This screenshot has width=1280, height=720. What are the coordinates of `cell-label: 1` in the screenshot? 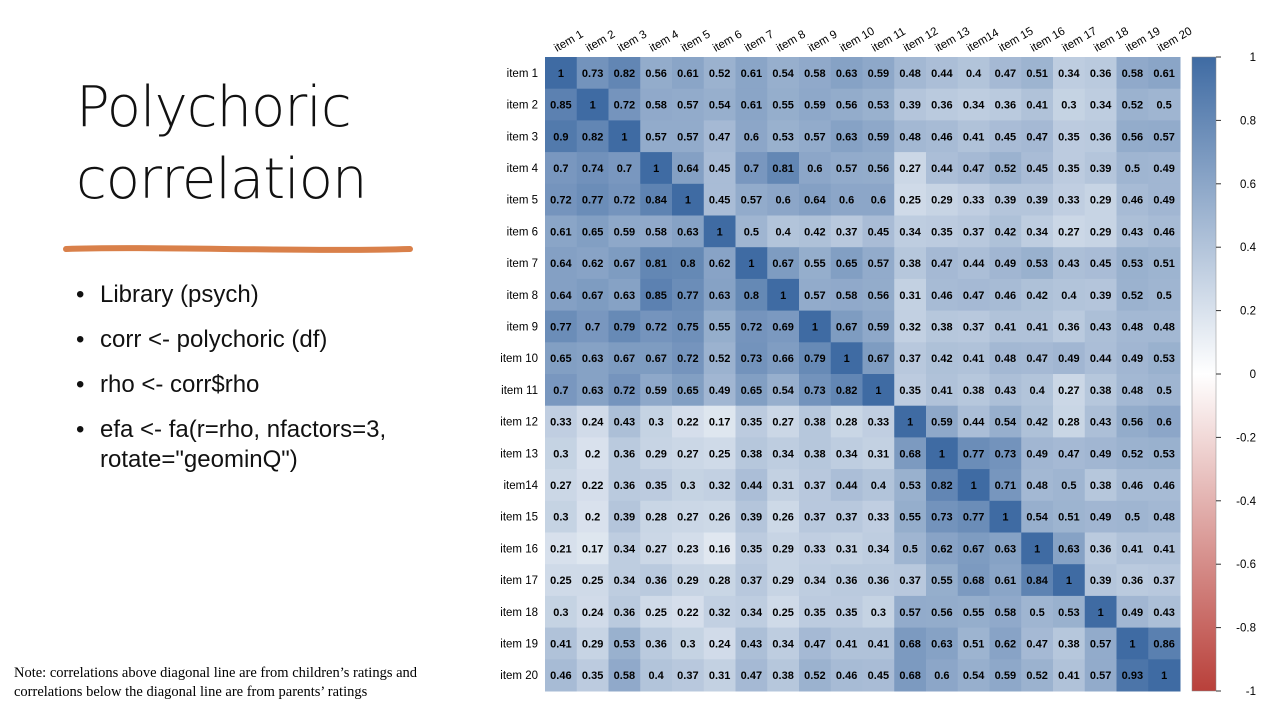 It's located at (974, 486).